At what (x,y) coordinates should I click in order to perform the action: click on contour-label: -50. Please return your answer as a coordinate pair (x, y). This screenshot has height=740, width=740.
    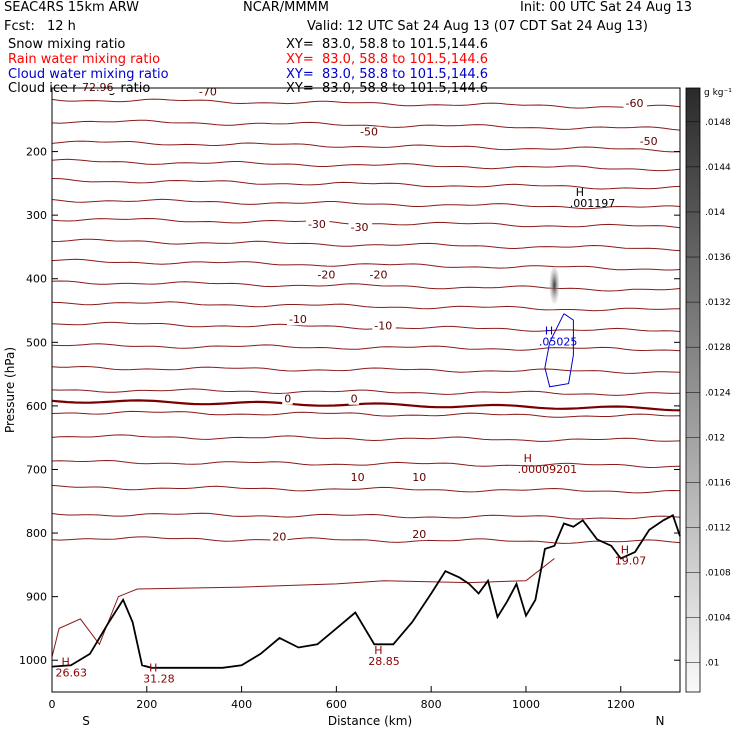
    Looking at the image, I should click on (649, 141).